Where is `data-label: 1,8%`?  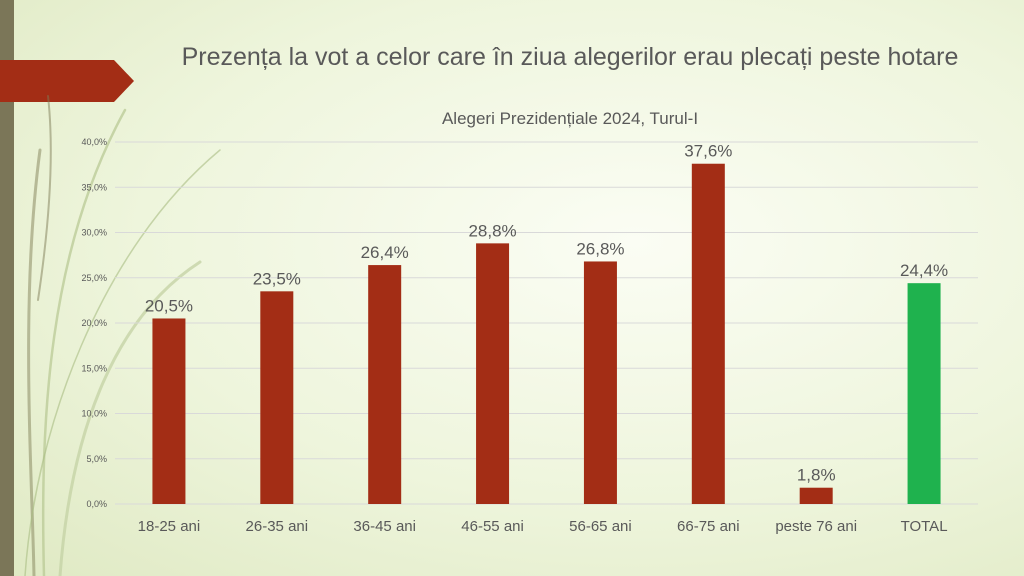 data-label: 1,8% is located at coordinates (816, 475).